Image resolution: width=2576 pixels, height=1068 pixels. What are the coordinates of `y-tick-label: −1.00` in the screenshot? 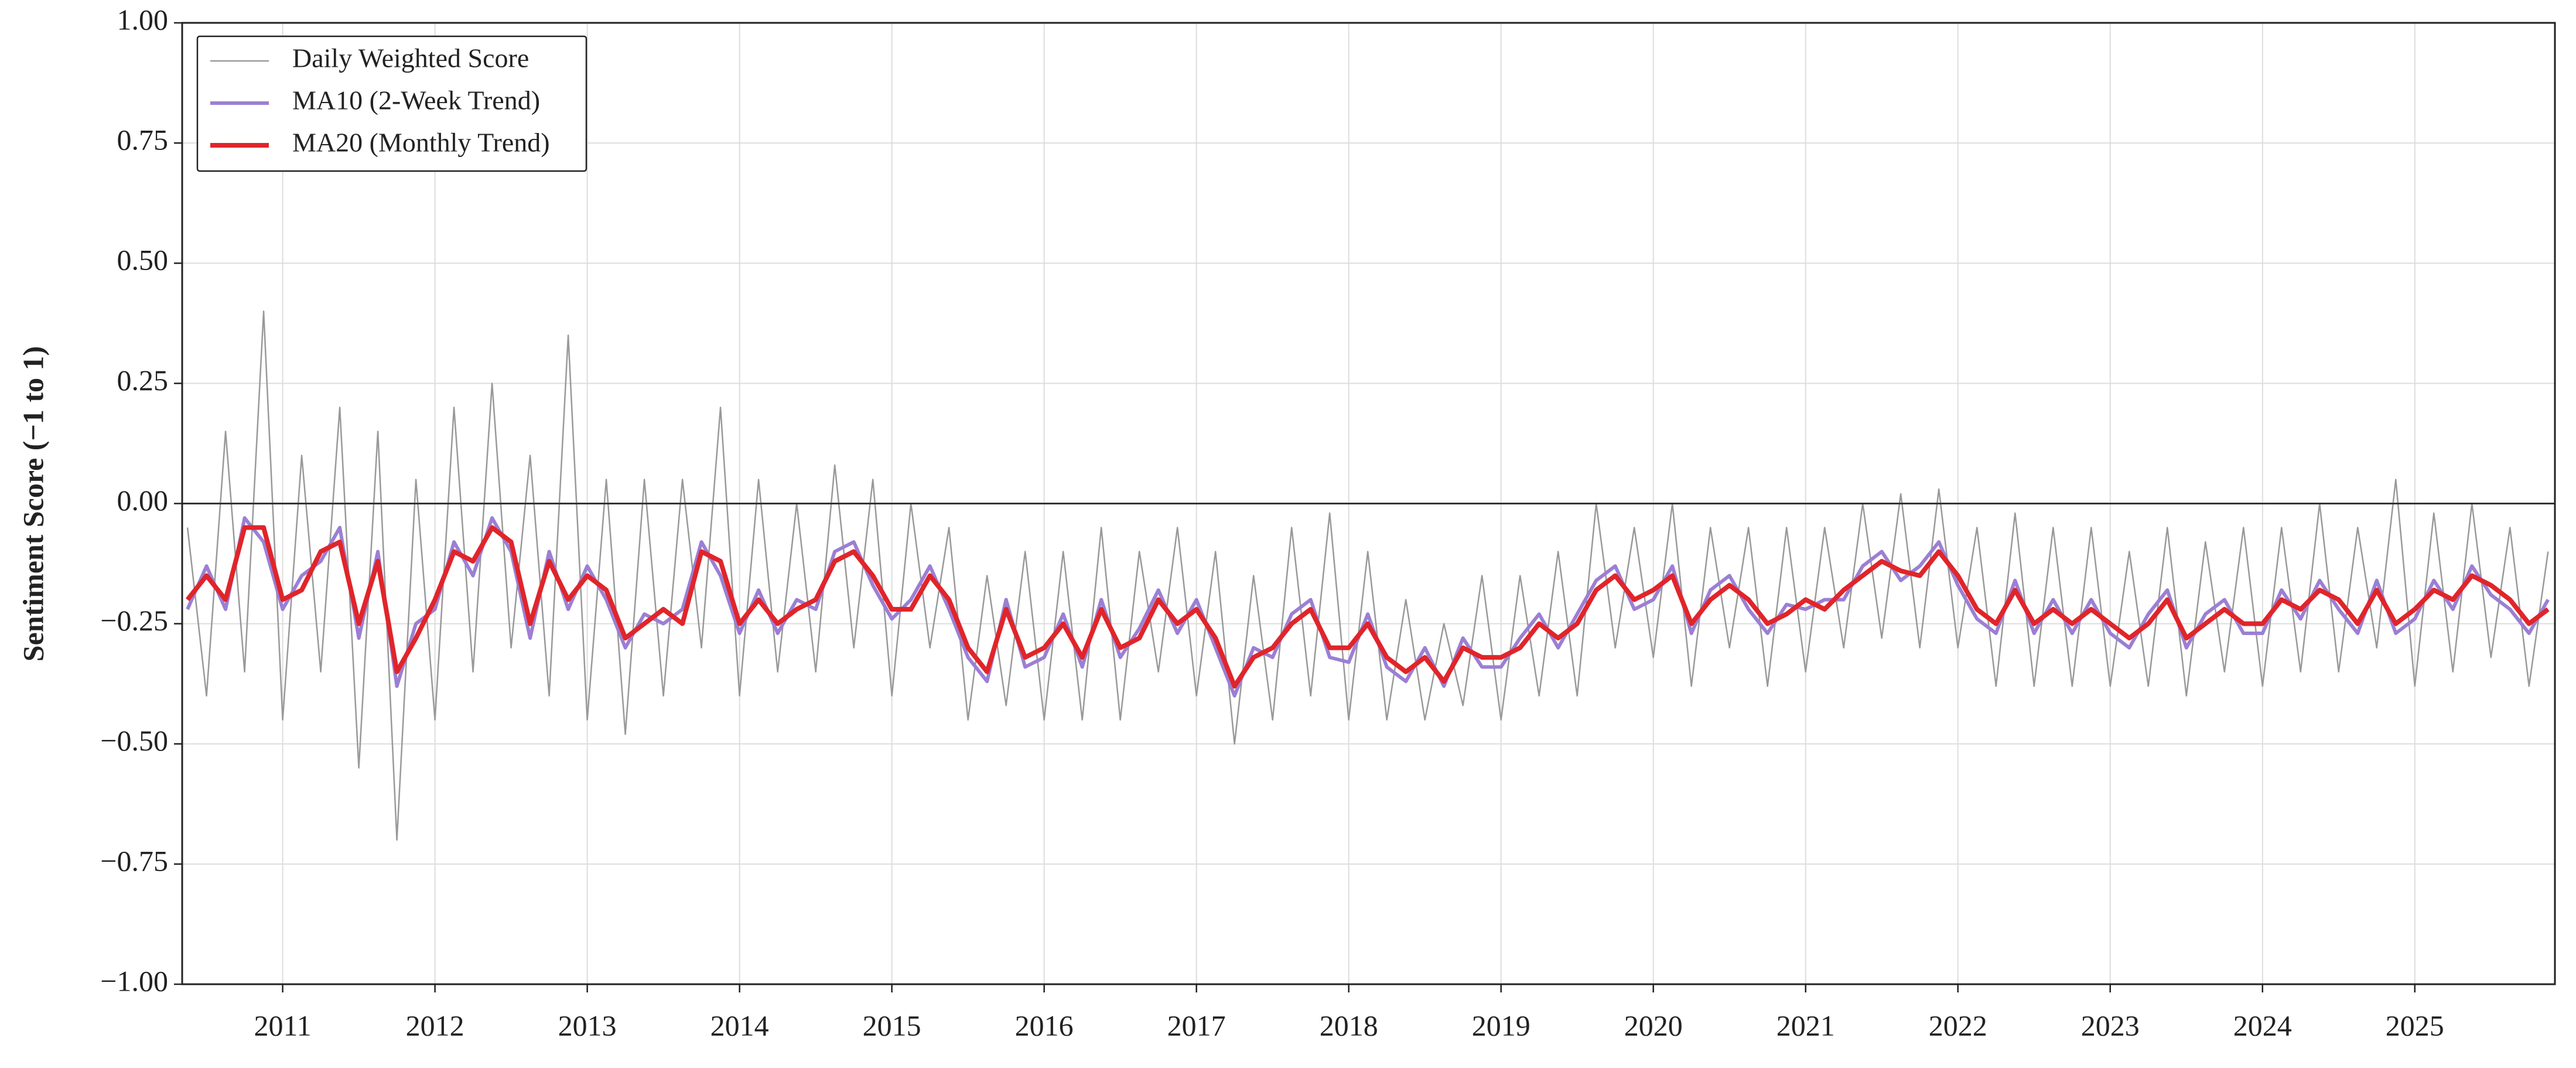 It's located at (134, 980).